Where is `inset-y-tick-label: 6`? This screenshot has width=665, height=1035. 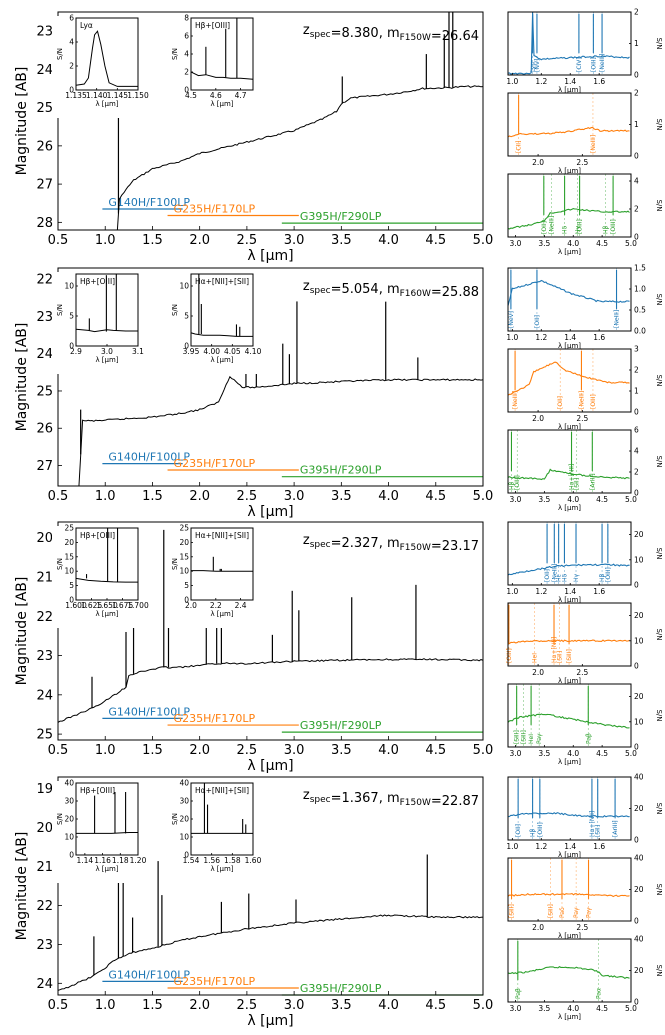
inset-y-tick-label: 6 is located at coordinates (71, 18).